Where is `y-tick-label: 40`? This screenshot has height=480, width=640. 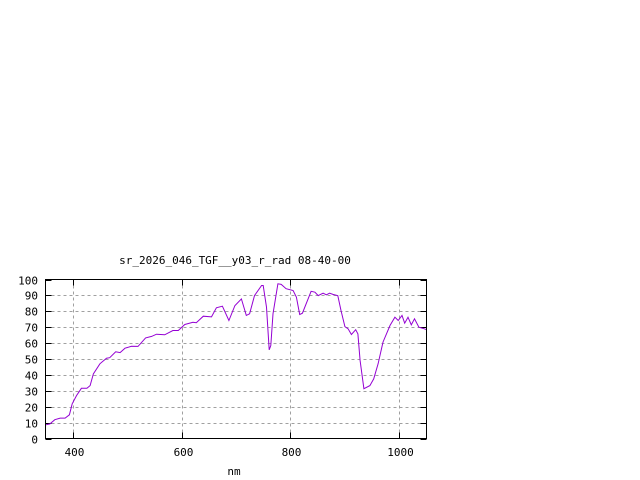
y-tick-label: 40 is located at coordinates (31, 376).